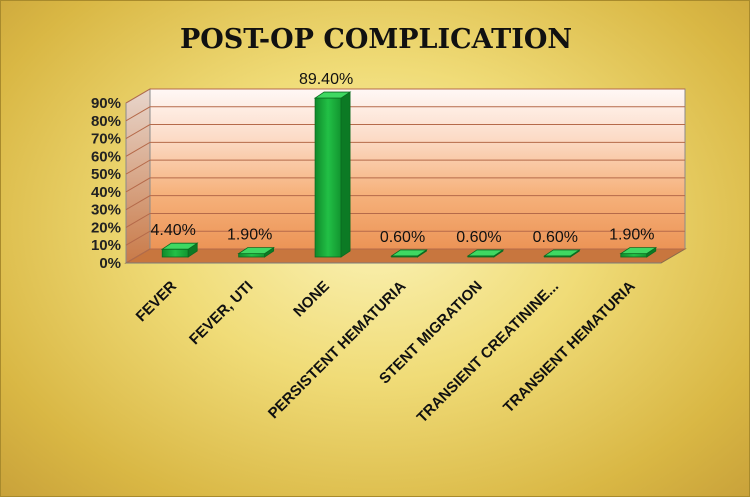 This screenshot has height=498, width=750. I want to click on y-tick-label: 0%, so click(110, 263).